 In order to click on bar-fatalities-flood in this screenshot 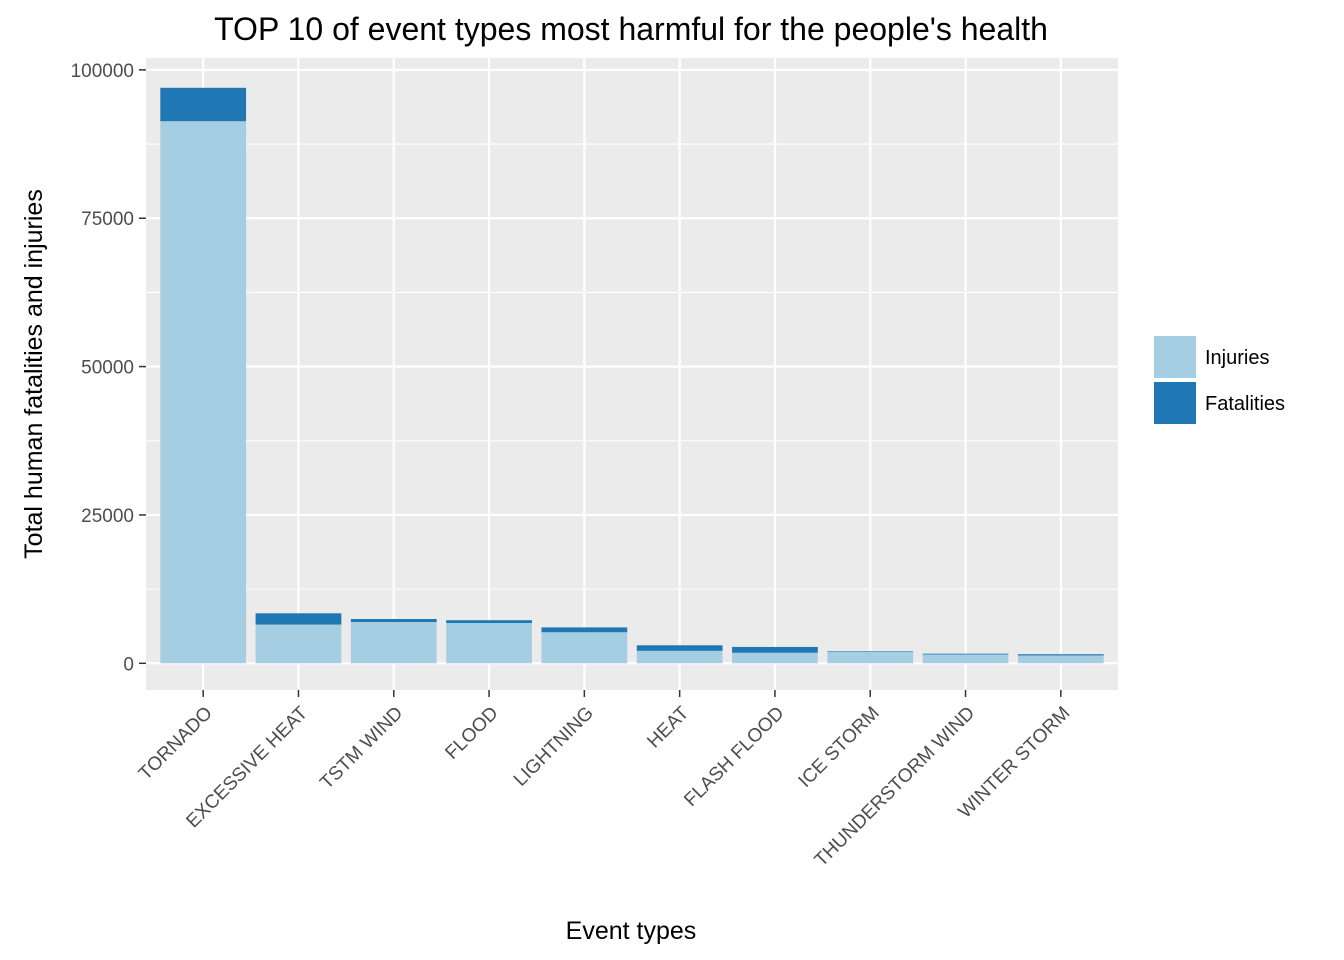, I will do `click(489, 622)`.